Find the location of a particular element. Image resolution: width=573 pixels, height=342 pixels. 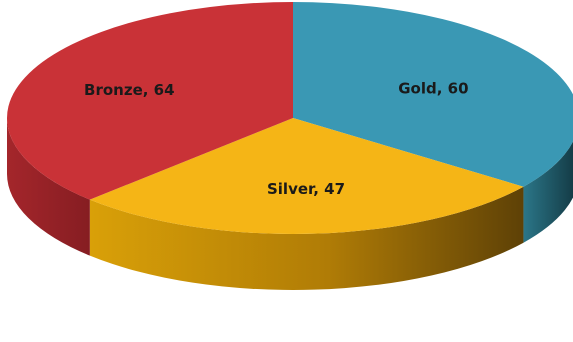

data-label-bronze: Bronze, 64 is located at coordinates (129, 90).